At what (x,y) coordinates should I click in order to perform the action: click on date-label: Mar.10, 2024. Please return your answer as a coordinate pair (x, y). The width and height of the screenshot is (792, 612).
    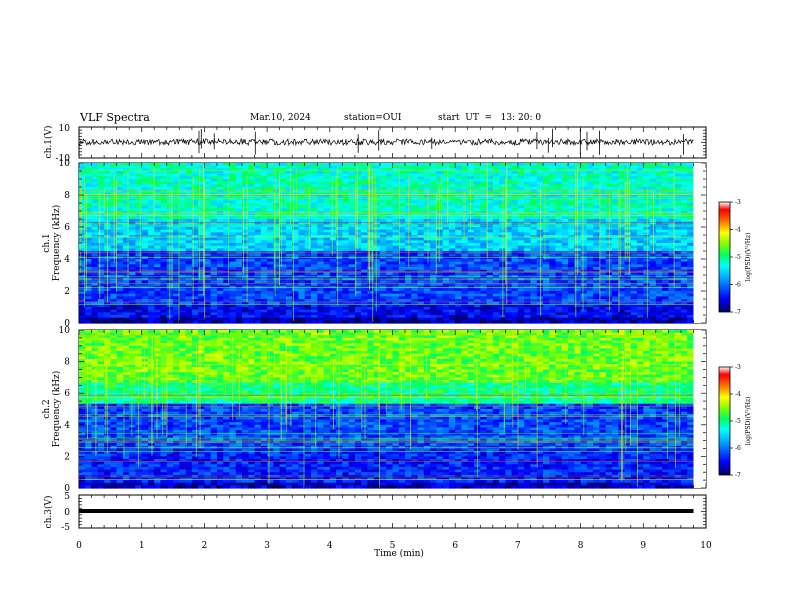
    Looking at the image, I should click on (280, 118).